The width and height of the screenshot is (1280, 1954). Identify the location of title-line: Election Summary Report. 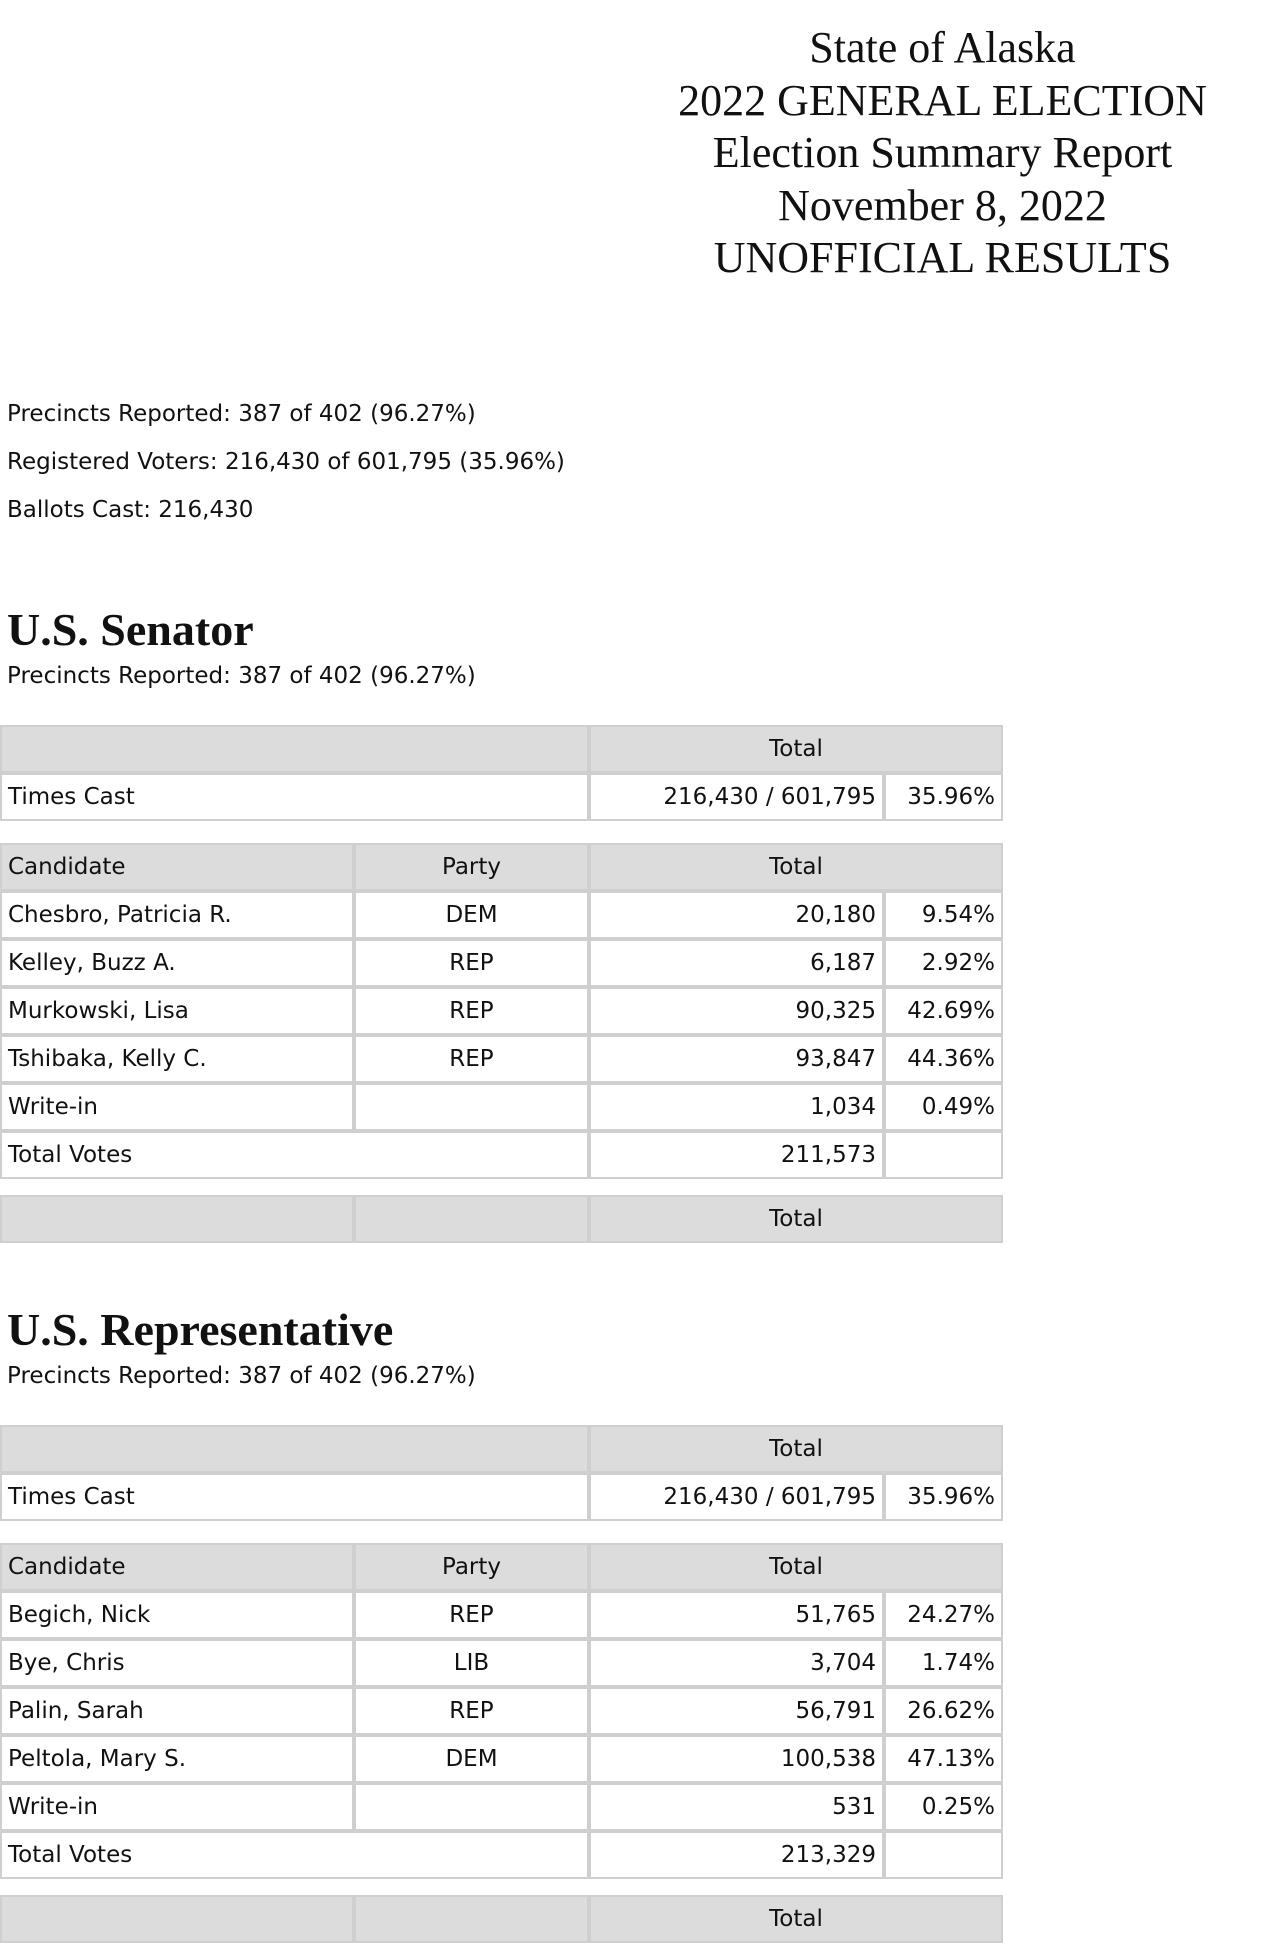
(942, 152).